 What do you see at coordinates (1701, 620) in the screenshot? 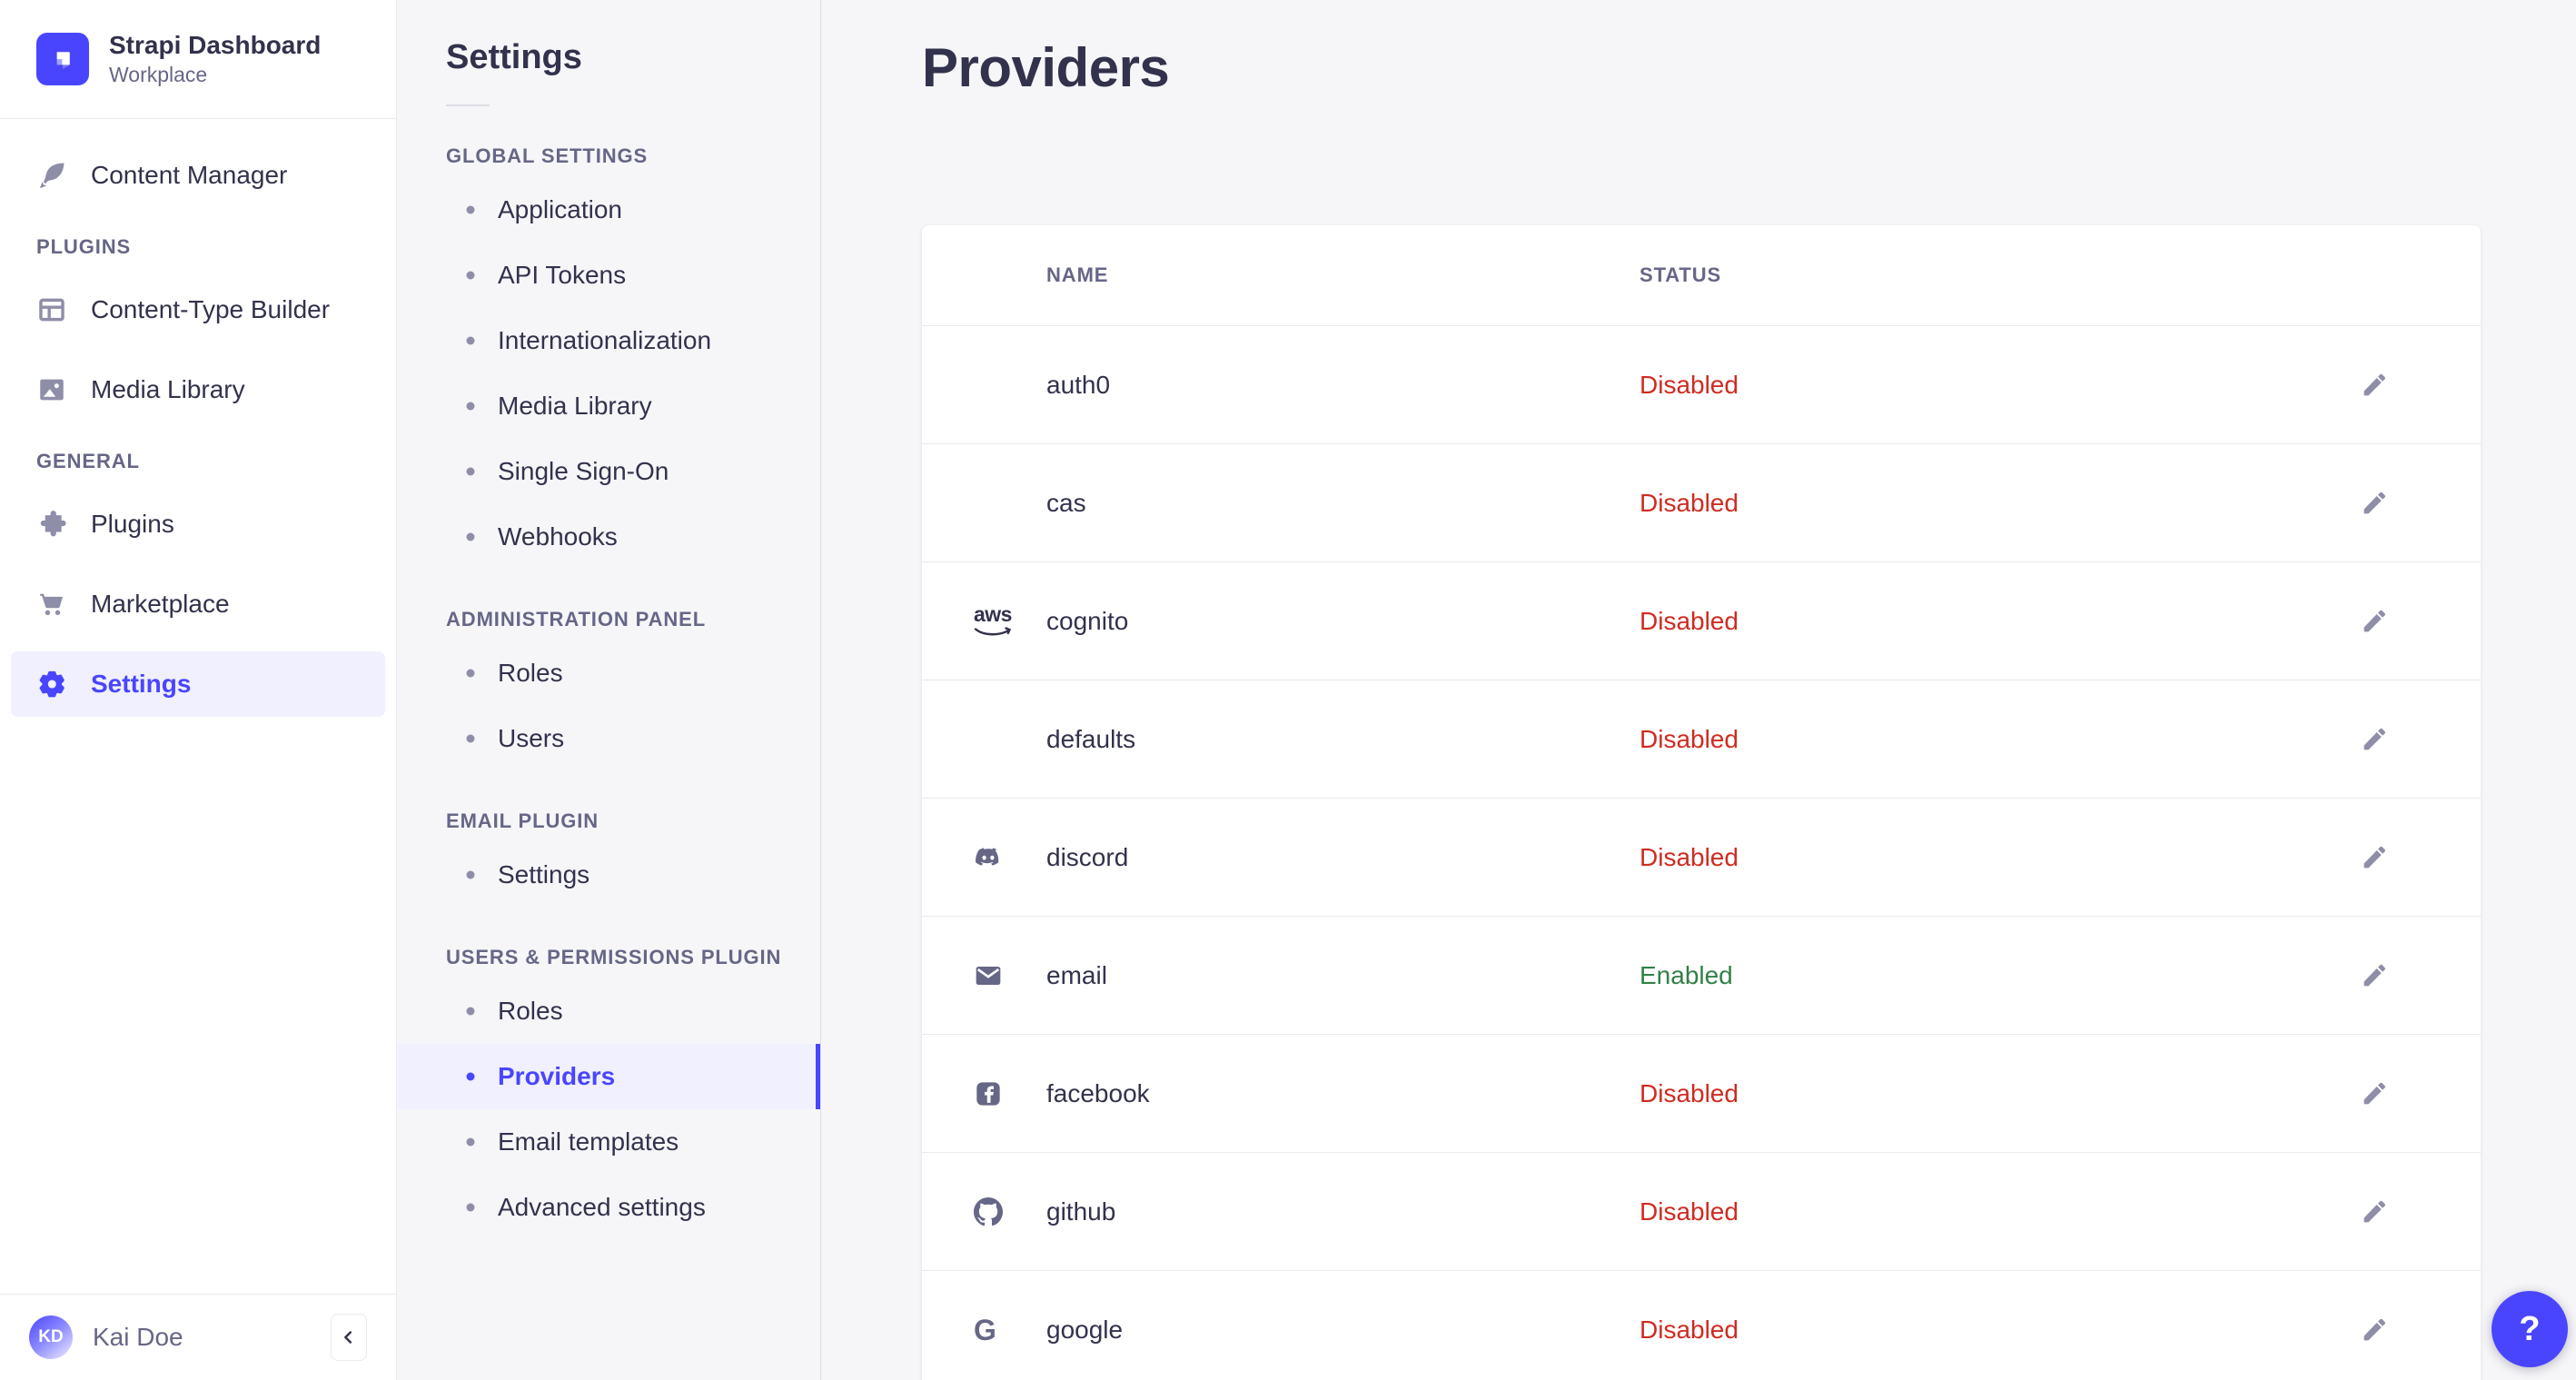
I see `table-row-cognito: aws cognito Disabled` at bounding box center [1701, 620].